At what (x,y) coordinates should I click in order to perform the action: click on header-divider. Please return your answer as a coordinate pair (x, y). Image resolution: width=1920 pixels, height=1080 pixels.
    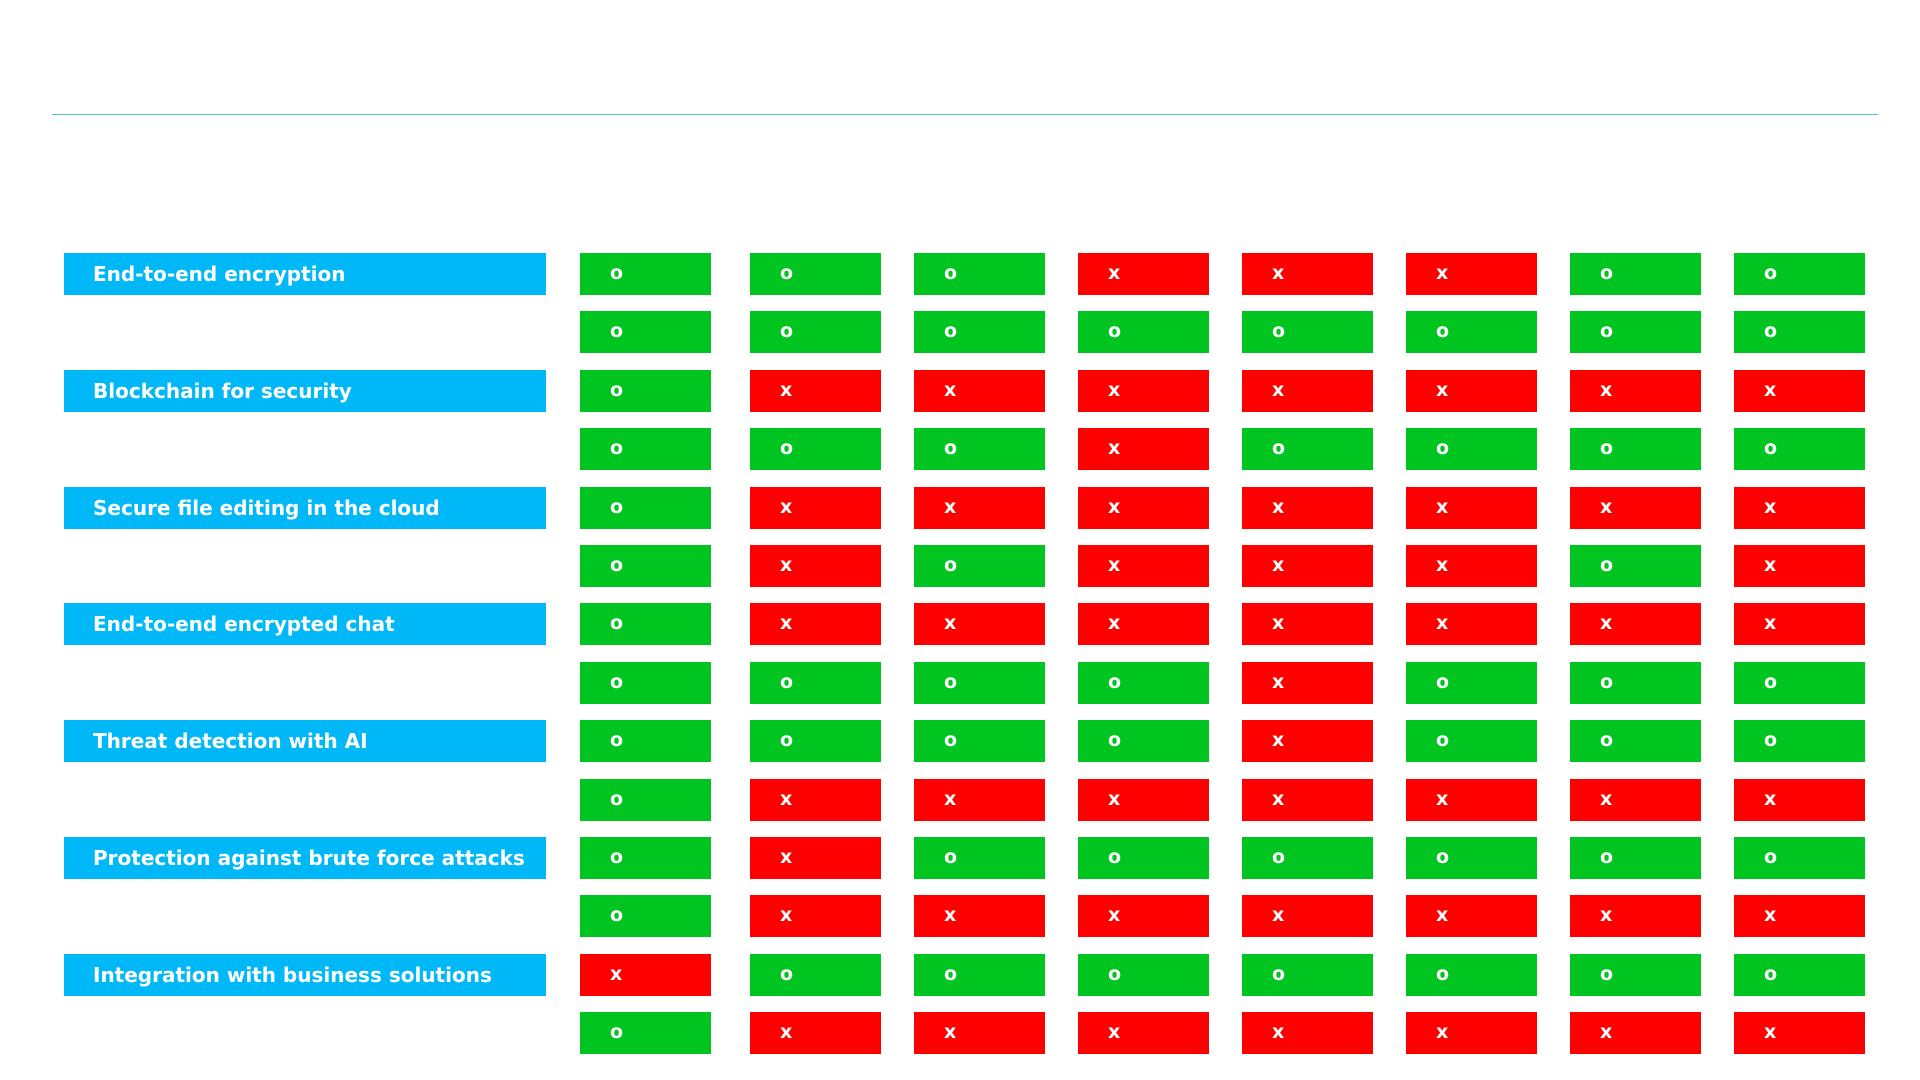
    Looking at the image, I should click on (965, 114).